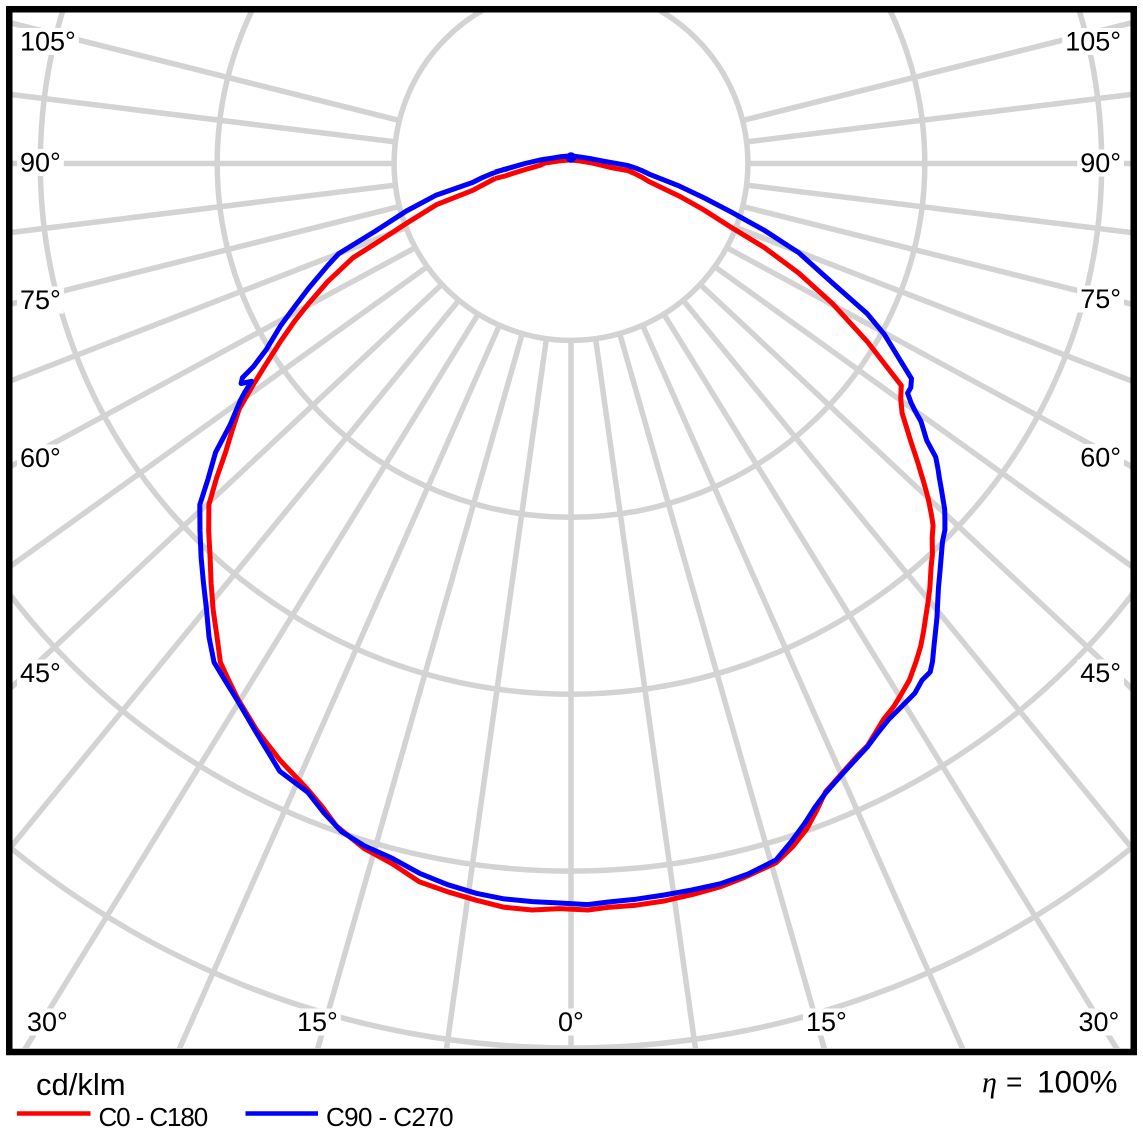 This screenshot has width=1143, height=1148. I want to click on svg-text: C90 - C270, so click(389, 1117).